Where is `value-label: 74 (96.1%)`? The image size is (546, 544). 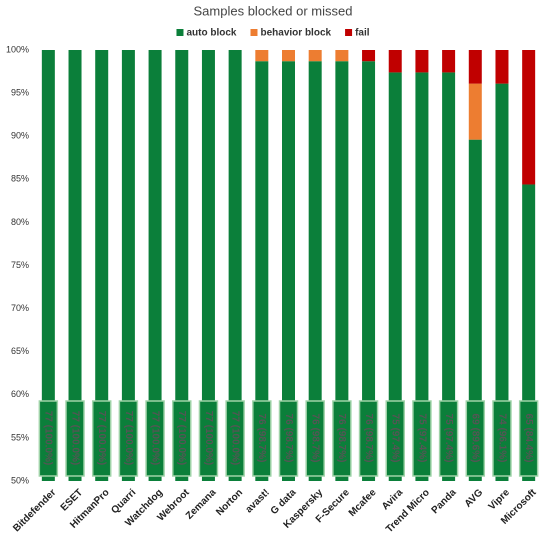
value-label: 74 (96.1%) is located at coordinates (501, 438).